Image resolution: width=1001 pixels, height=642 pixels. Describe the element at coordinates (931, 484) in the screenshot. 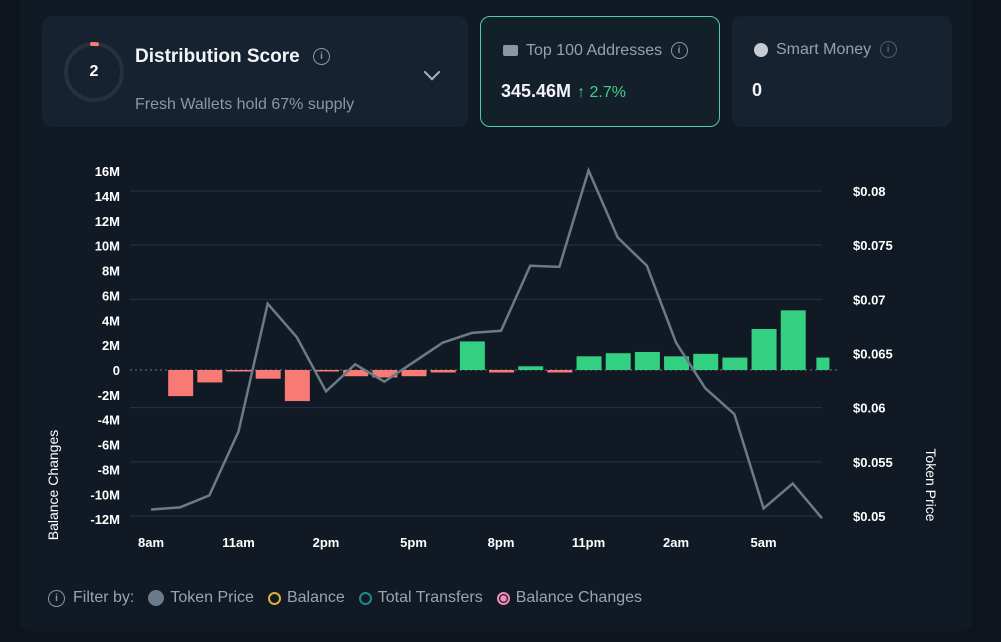

I see `y2-axis-title: Token Price` at that location.